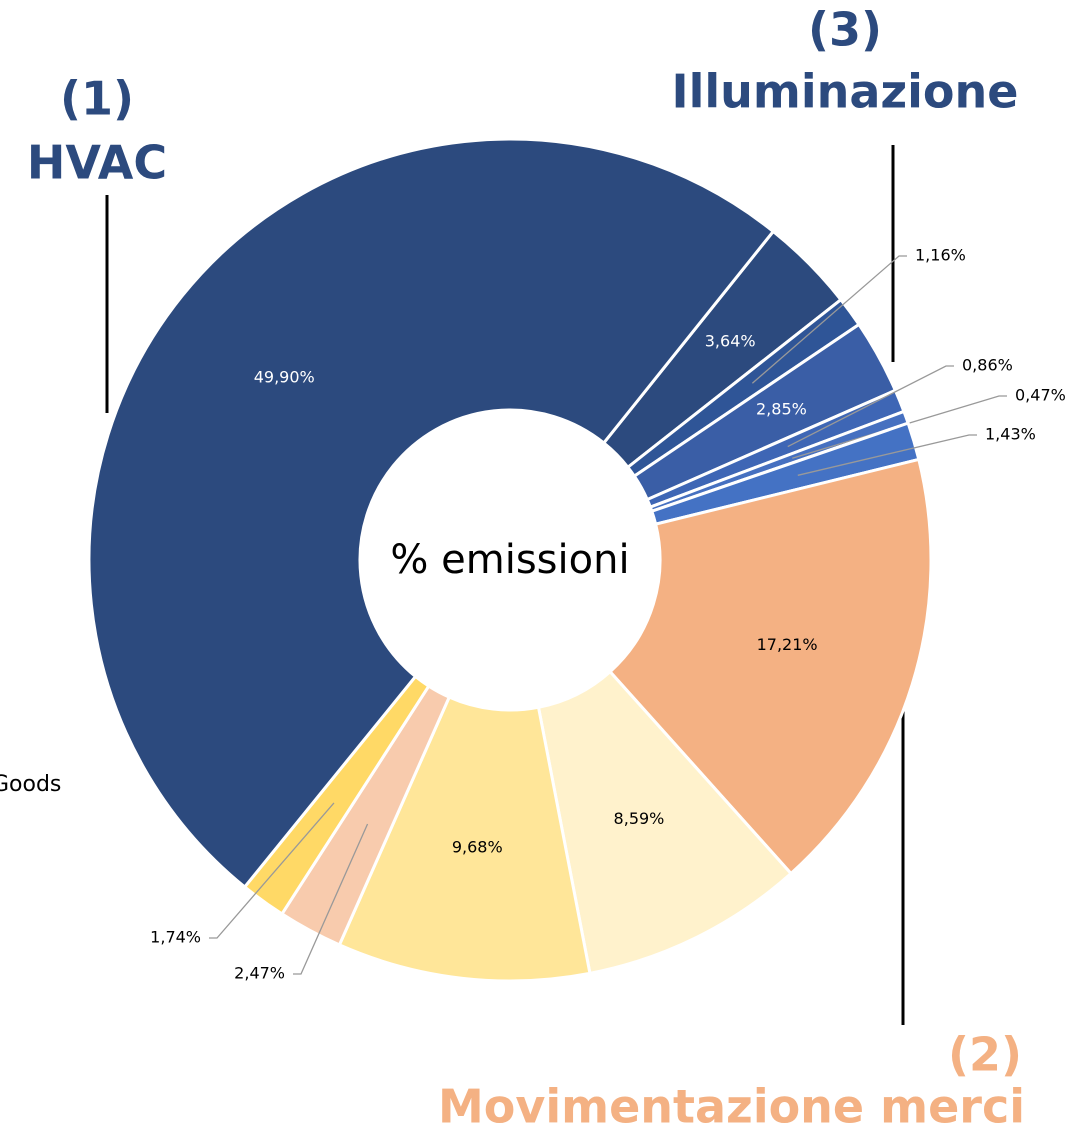 The width and height of the screenshot is (1078, 1144). I want to click on group-number: (1), so click(97, 99).